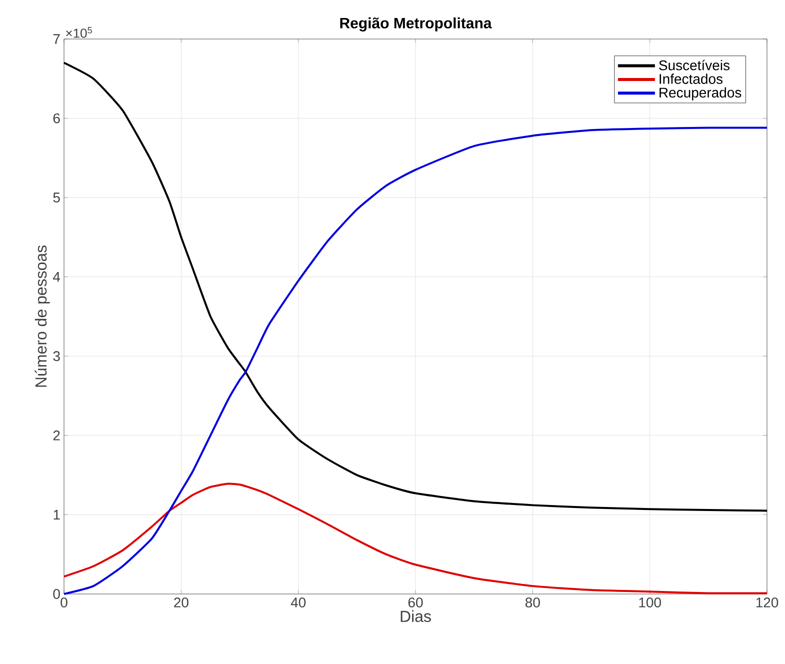  I want to click on x-tick-label: 20, so click(181, 603).